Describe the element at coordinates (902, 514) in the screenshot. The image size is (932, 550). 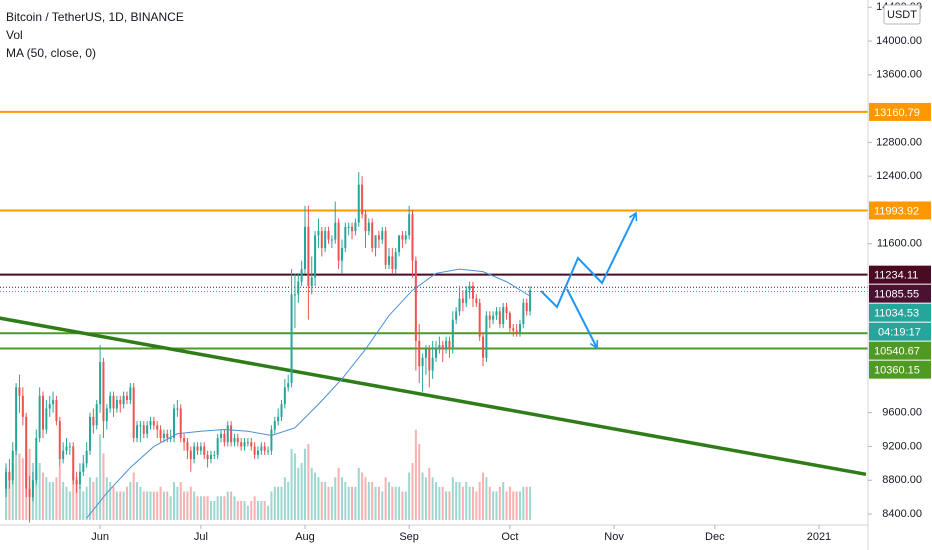
I see `y-tick-label: 8400.00` at that location.